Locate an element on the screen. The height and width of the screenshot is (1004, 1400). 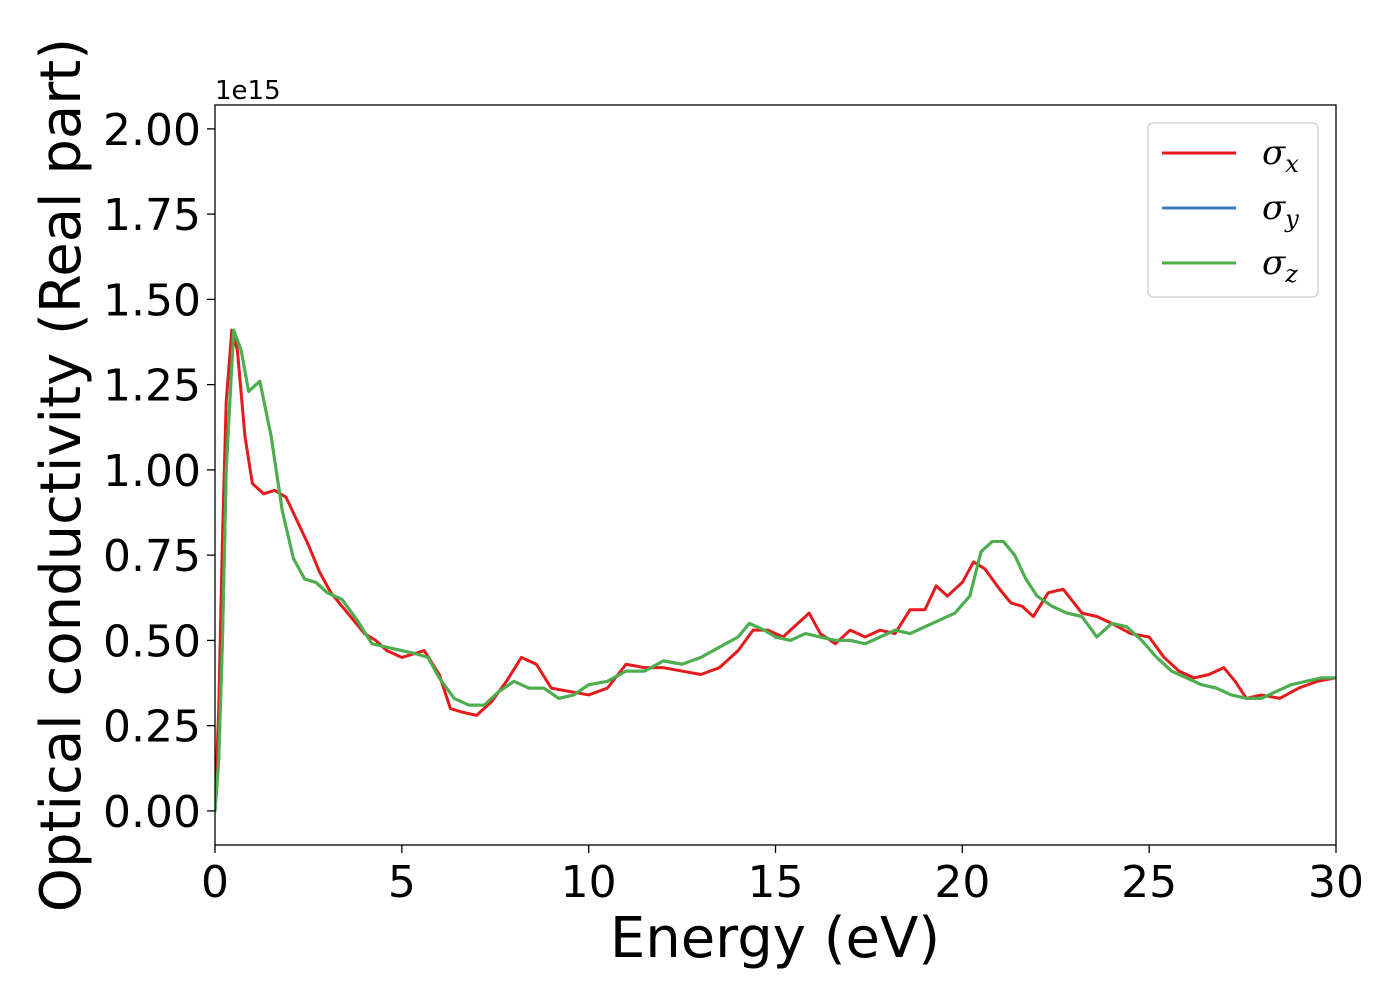
legend-label-x: σx is located at coordinates (1280, 155).